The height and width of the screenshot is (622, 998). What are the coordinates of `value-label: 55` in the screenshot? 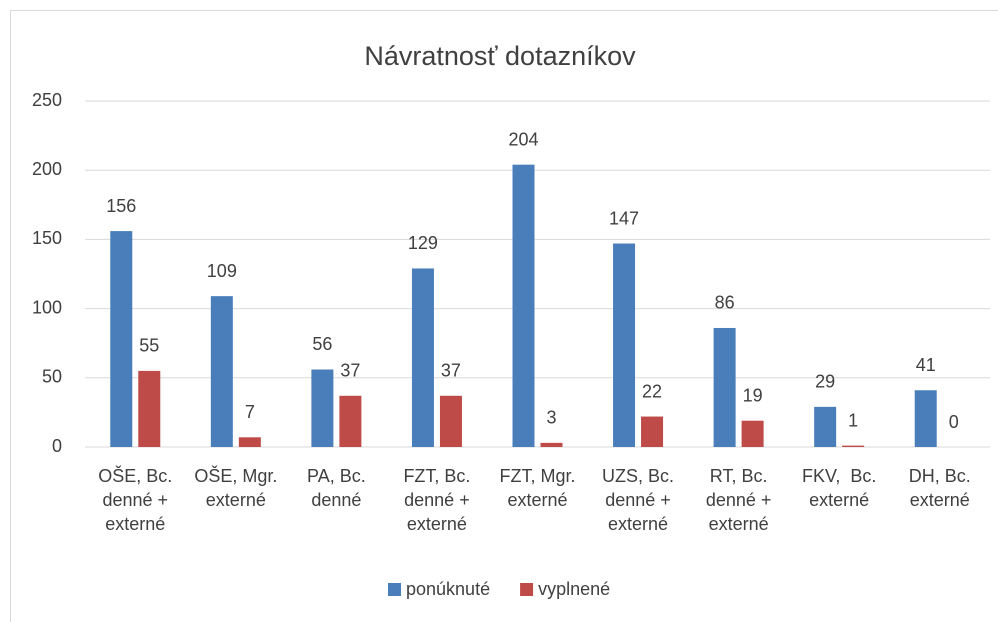 It's located at (149, 346).